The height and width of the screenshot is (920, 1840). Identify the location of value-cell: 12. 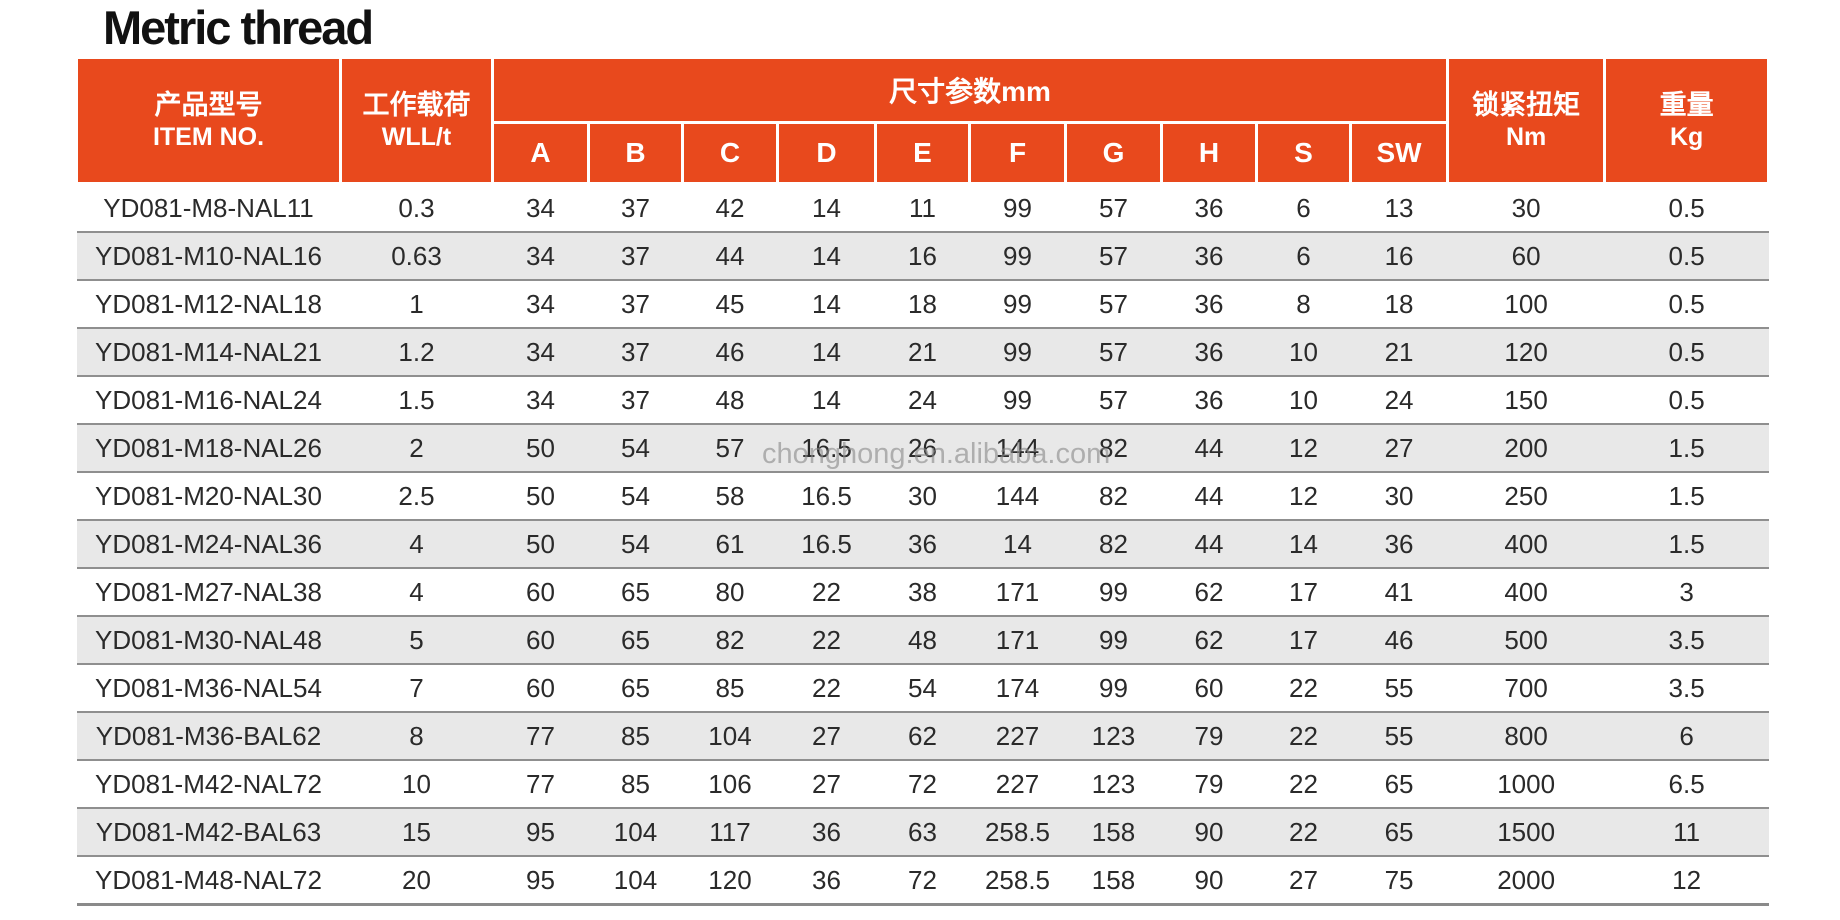
(1687, 879).